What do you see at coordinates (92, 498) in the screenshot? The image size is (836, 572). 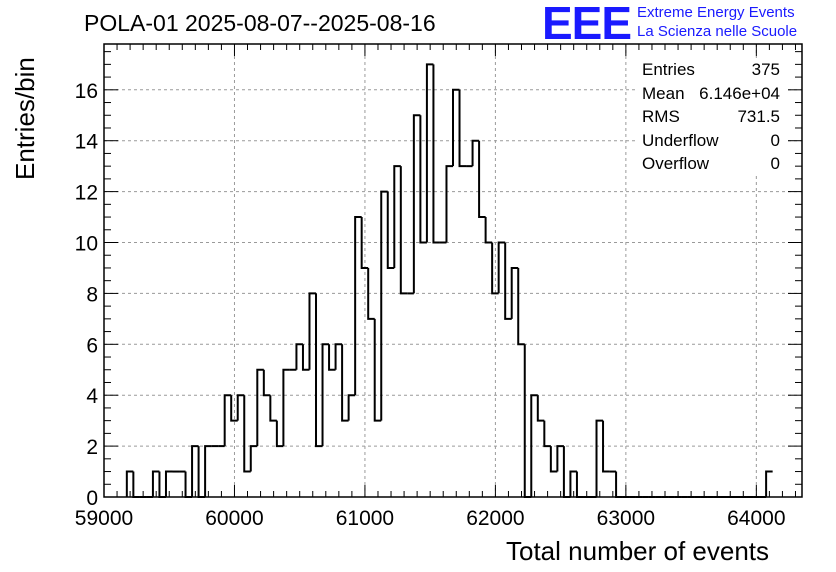 I see `y-tick-label: 0` at bounding box center [92, 498].